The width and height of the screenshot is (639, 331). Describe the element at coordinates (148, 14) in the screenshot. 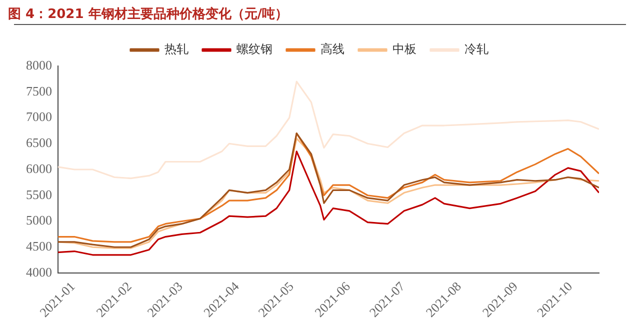

I see `chart-title: 图 4：2021 年钢材主要品种价格变化（元/吨）` at that location.